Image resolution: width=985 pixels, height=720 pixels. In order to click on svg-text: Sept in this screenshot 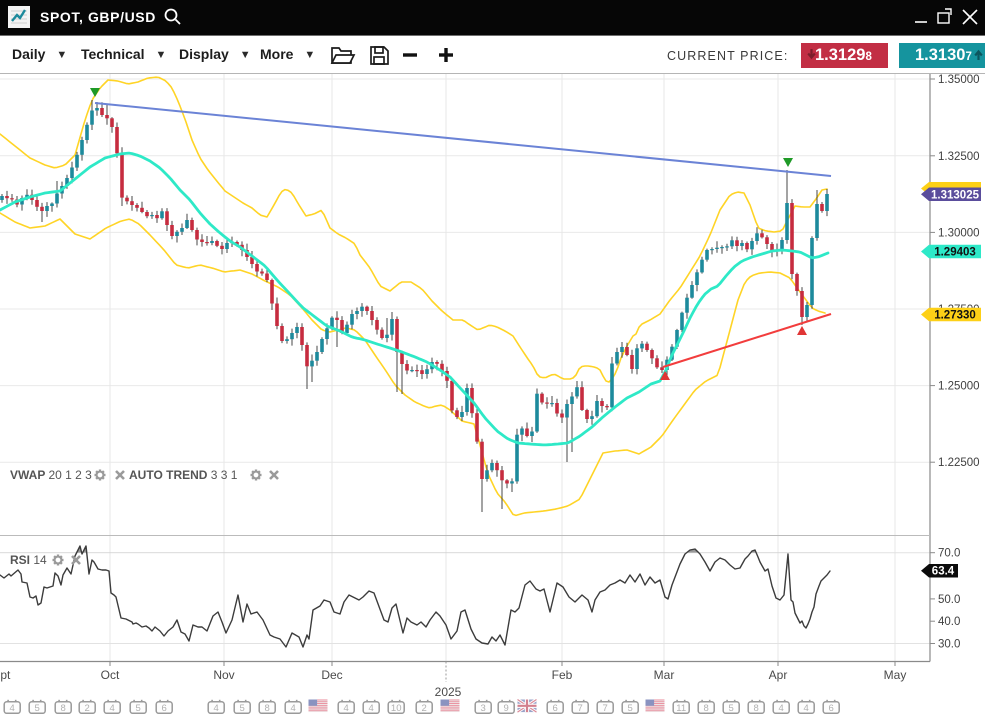, I will do `click(5, 675)`.